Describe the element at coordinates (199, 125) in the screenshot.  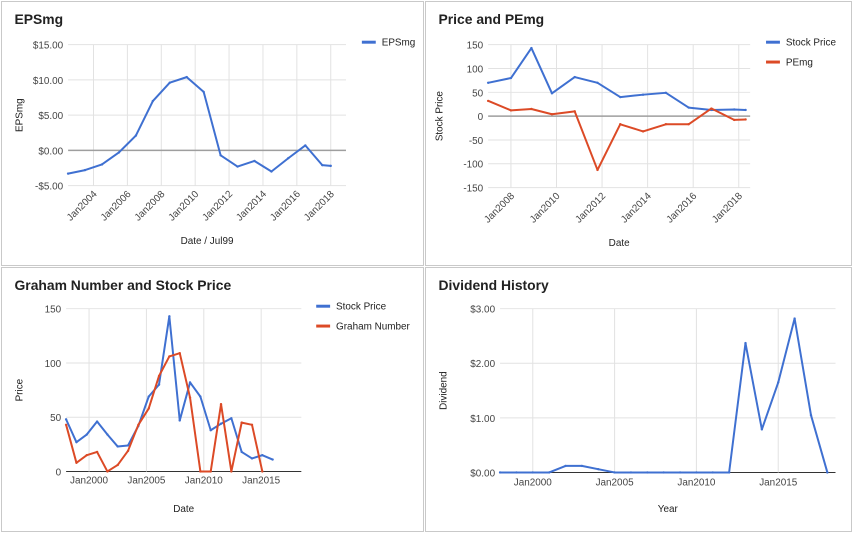
I see `series-line-epsmg` at that location.